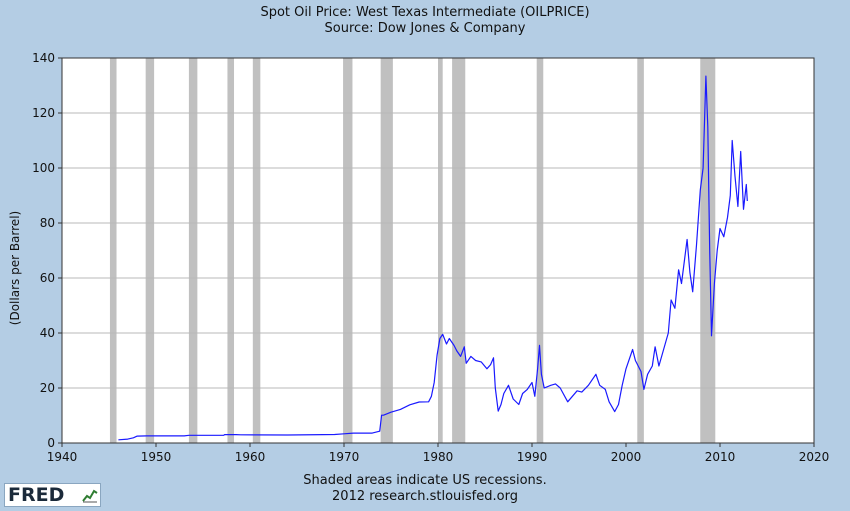 Image resolution: width=850 pixels, height=511 pixels. I want to click on x-tick-label-2000: 2000, so click(626, 457).